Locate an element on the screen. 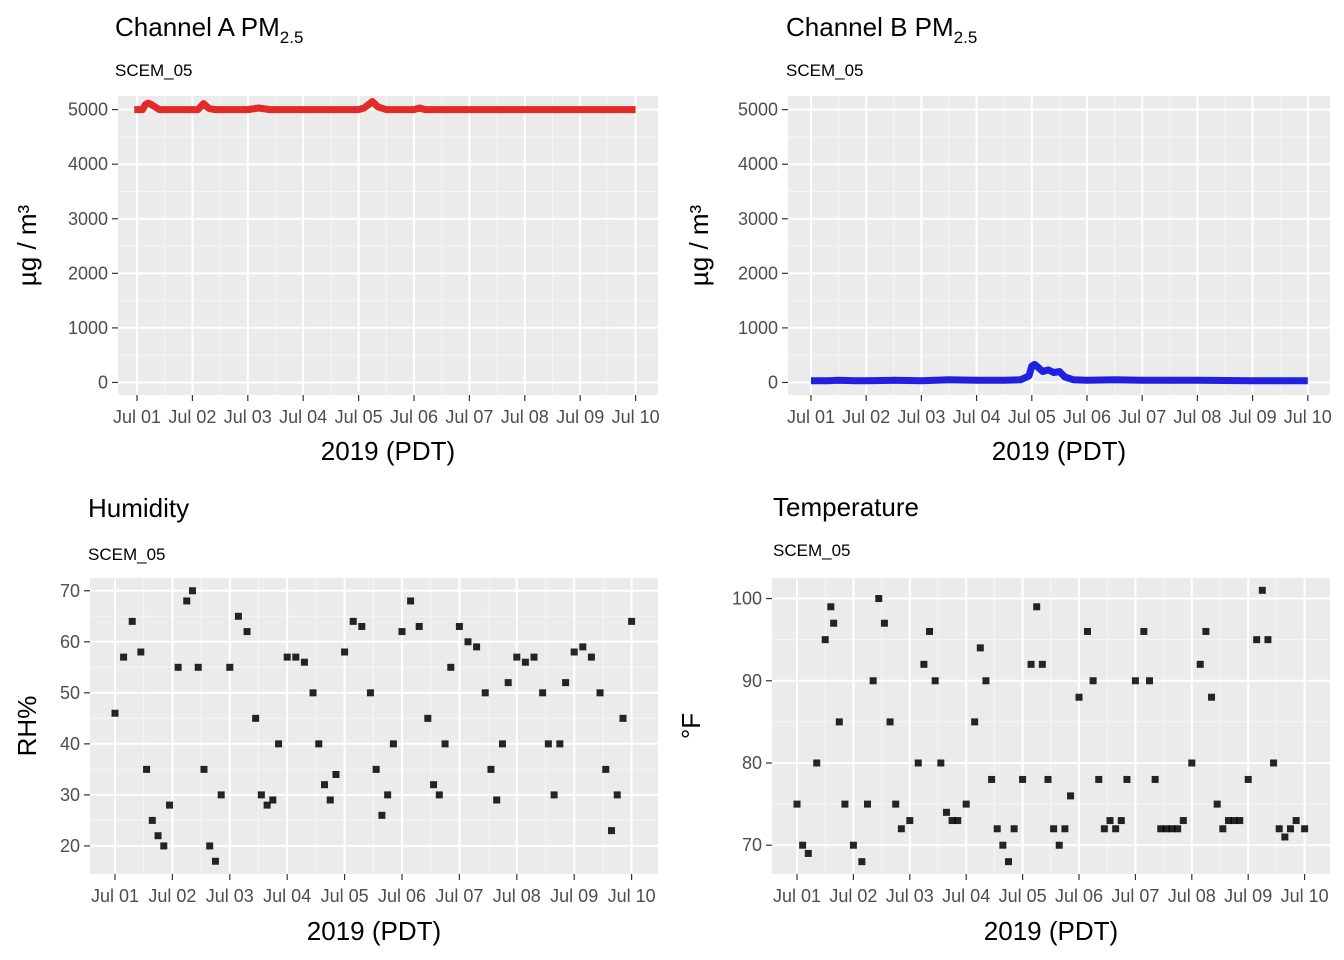 The image size is (1344, 960). y-tick-label: 1000 is located at coordinates (88, 328).